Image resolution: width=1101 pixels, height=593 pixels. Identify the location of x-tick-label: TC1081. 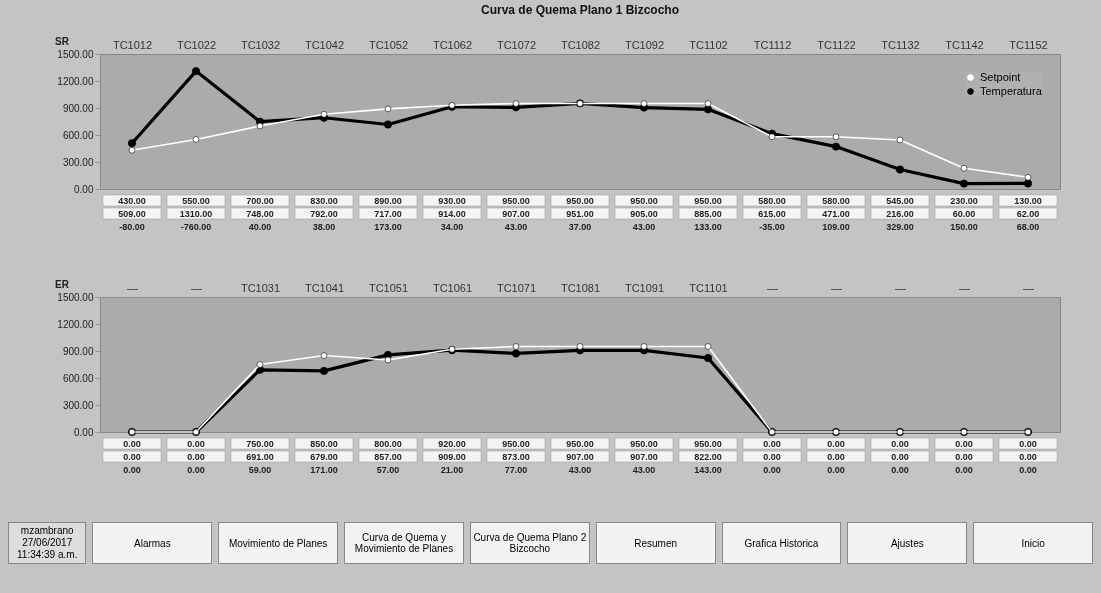
(580, 287).